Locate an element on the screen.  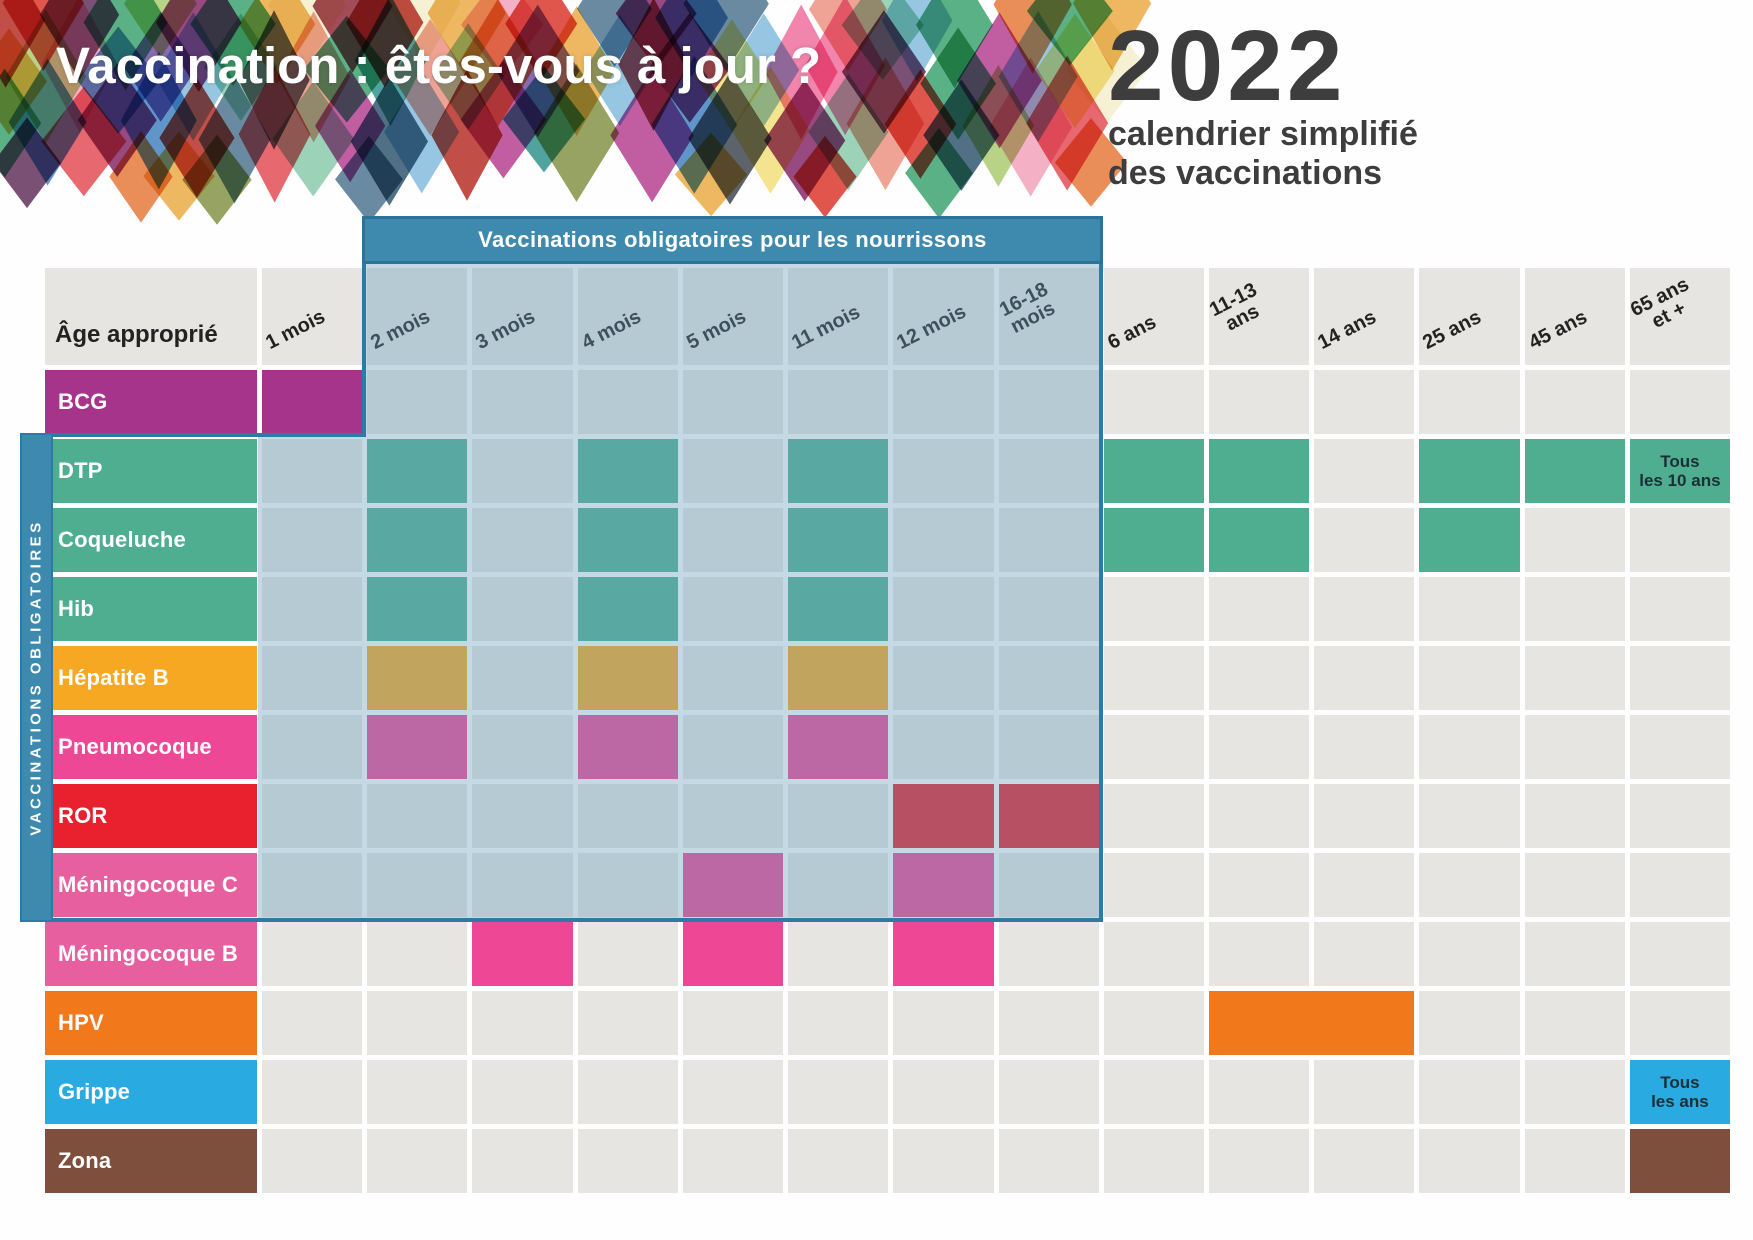
column-header: 14 ans is located at coordinates (1364, 316).